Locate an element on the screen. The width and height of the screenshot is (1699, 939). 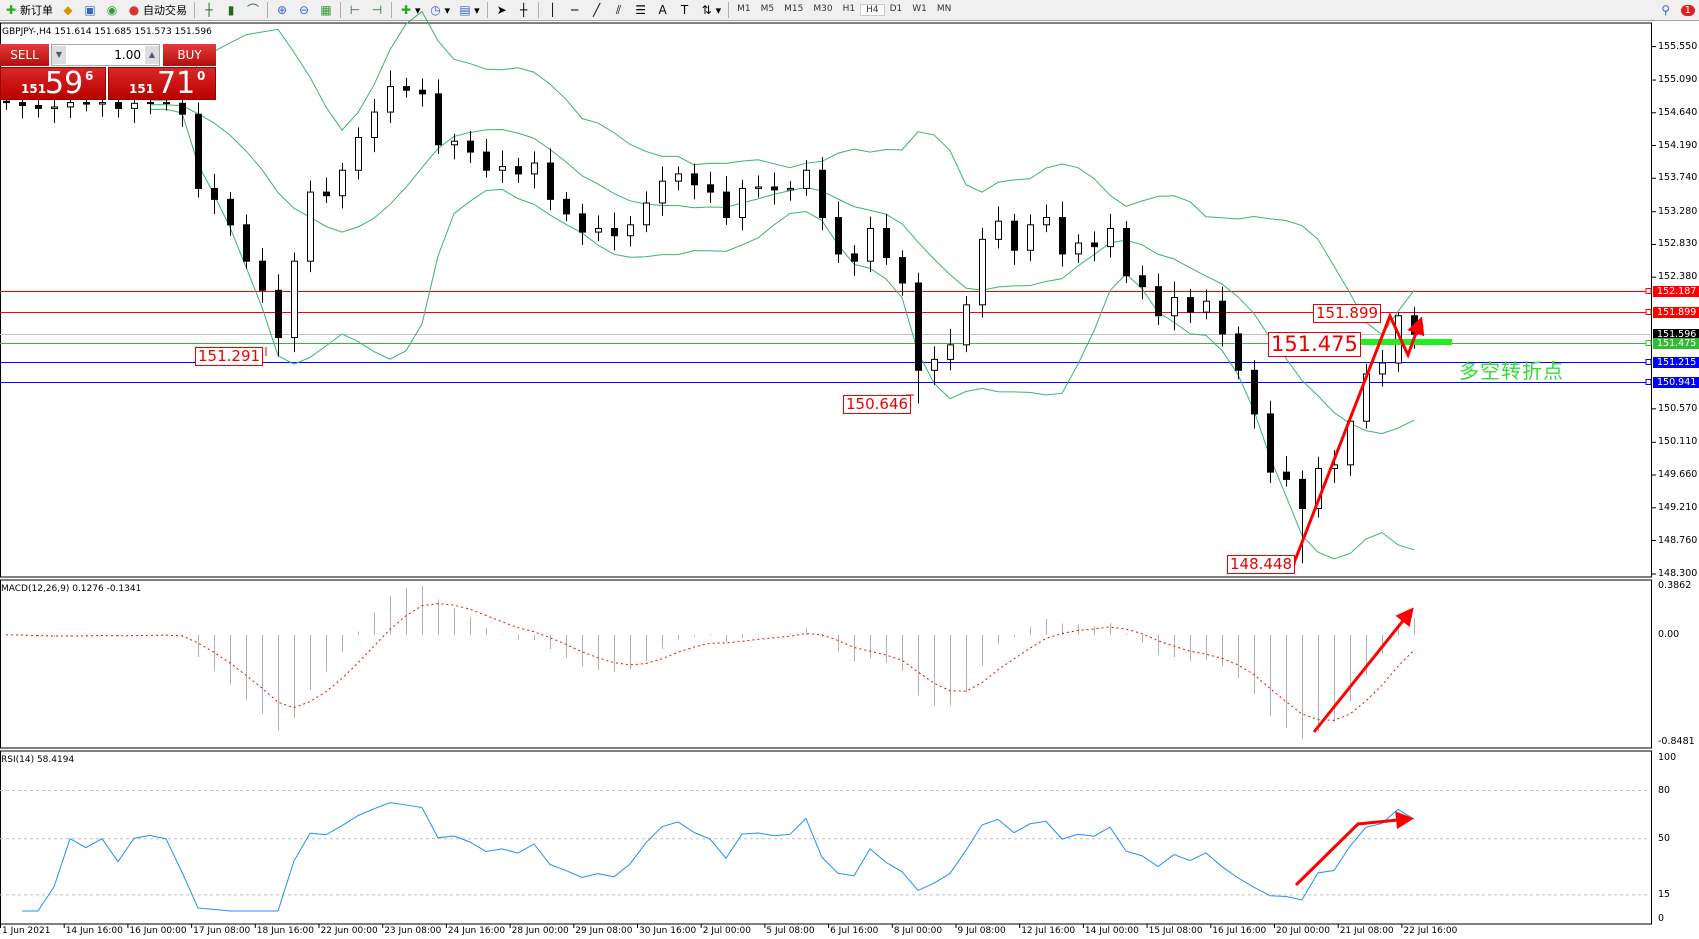
lot-stepper: ▼ 1.00 ▲ is located at coordinates (105, 55).